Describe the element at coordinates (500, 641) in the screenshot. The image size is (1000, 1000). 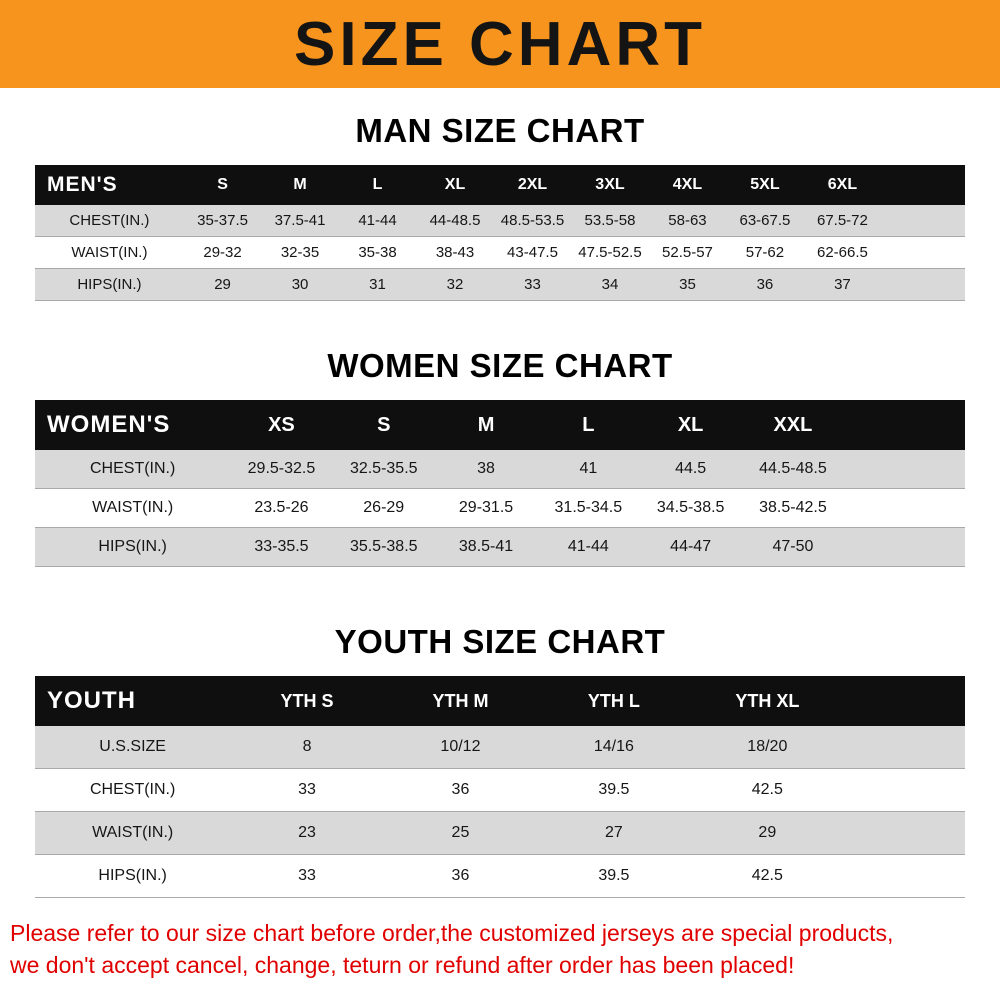
I see `section-heading-youth: YOUTH SIZE CHART` at that location.